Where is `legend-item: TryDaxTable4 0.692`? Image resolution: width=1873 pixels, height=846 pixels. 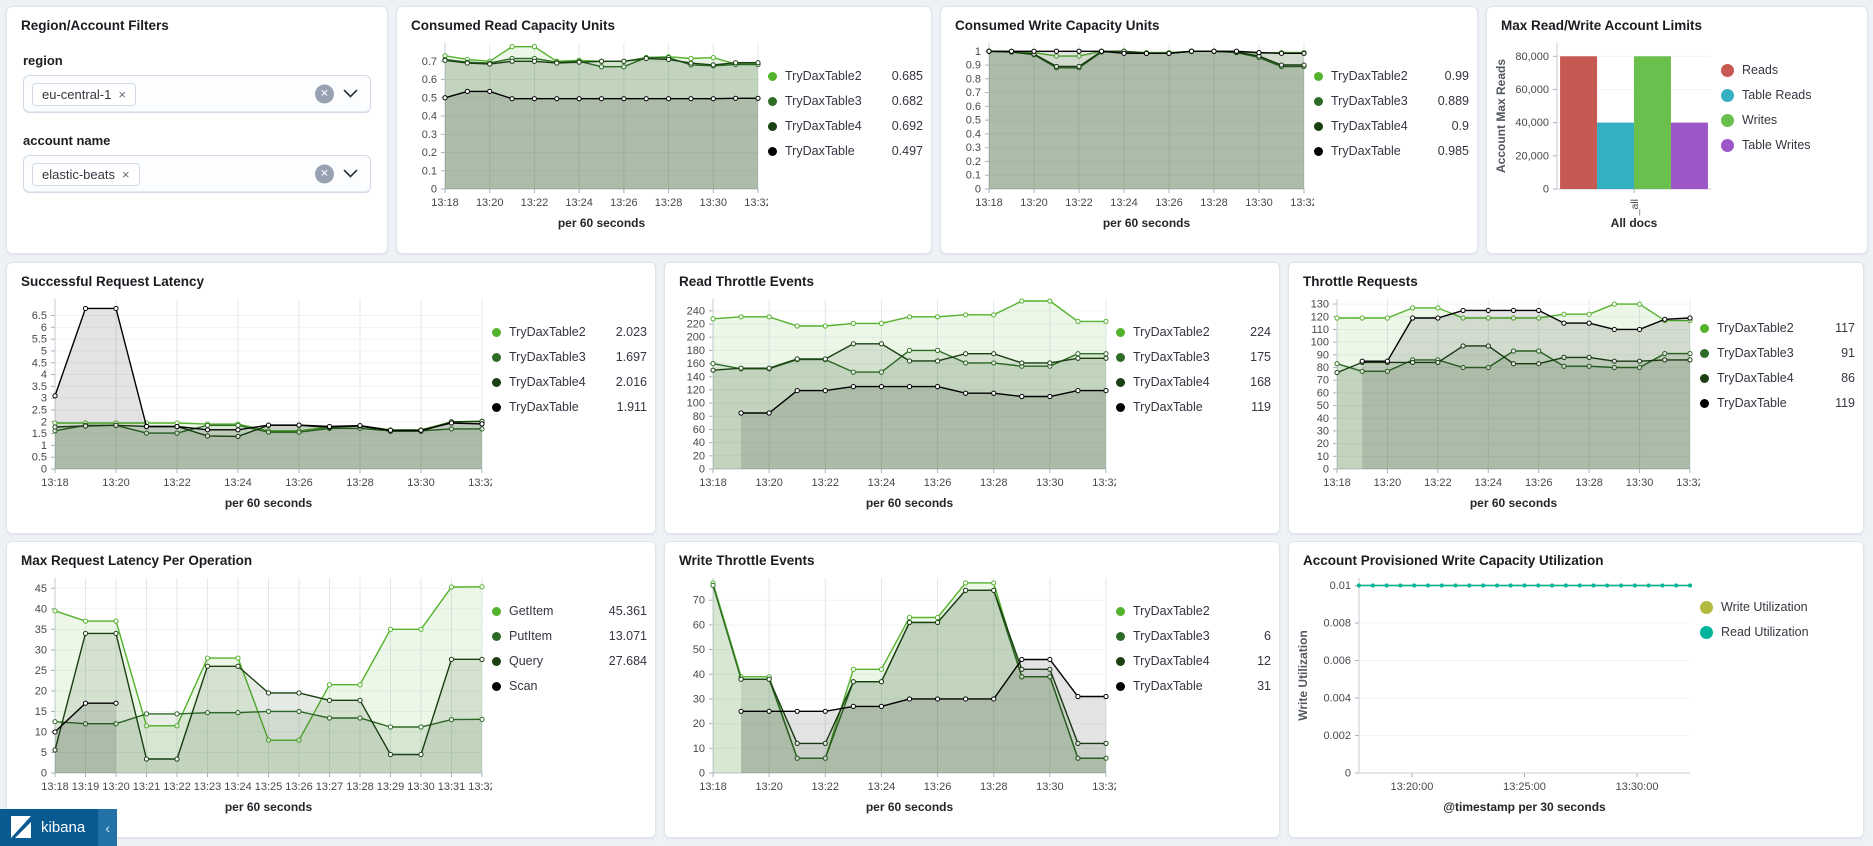 legend-item: TryDaxTable4 0.692 is located at coordinates (845, 126).